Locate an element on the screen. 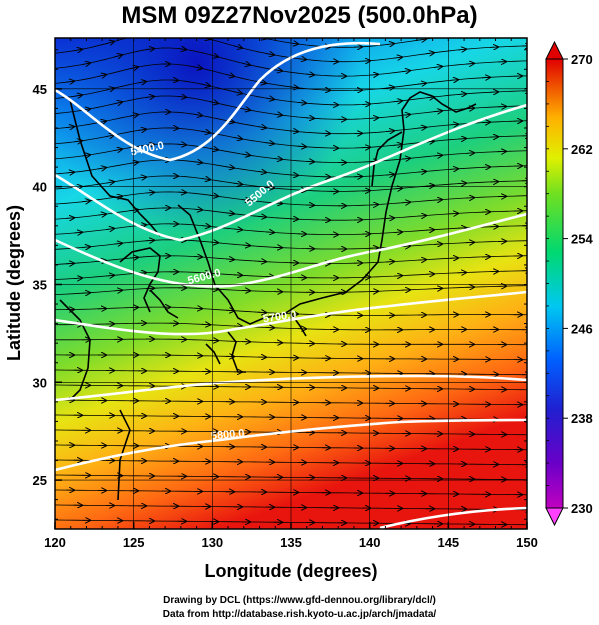 The image size is (599, 625). x-tick-label: 120 is located at coordinates (55, 542).